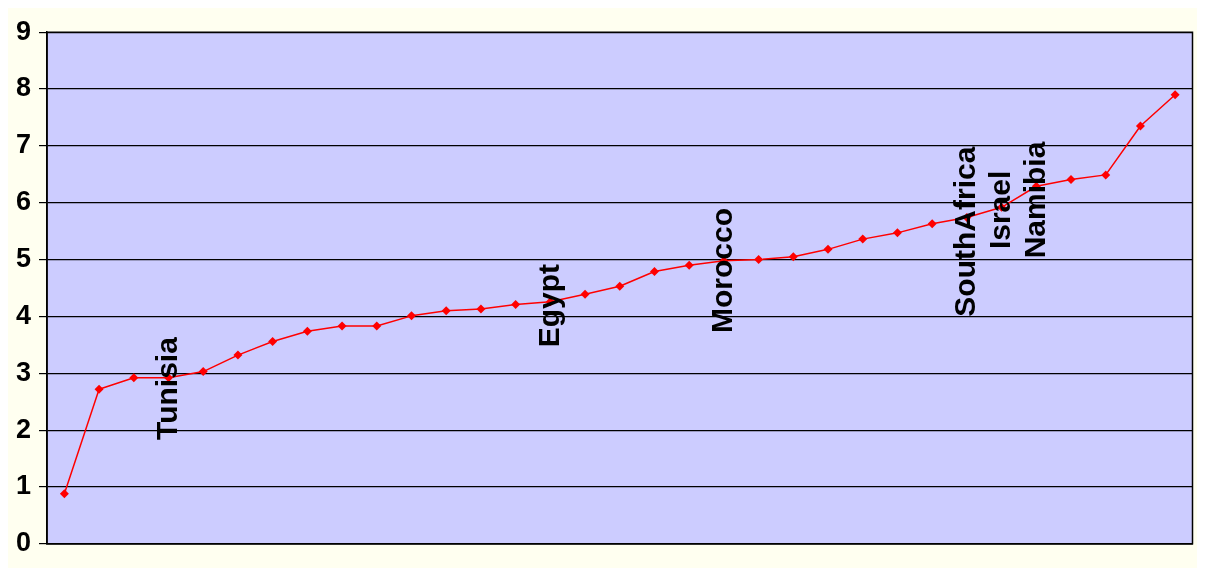 The width and height of the screenshot is (1205, 576). I want to click on annotation: Israel, so click(999, 210).